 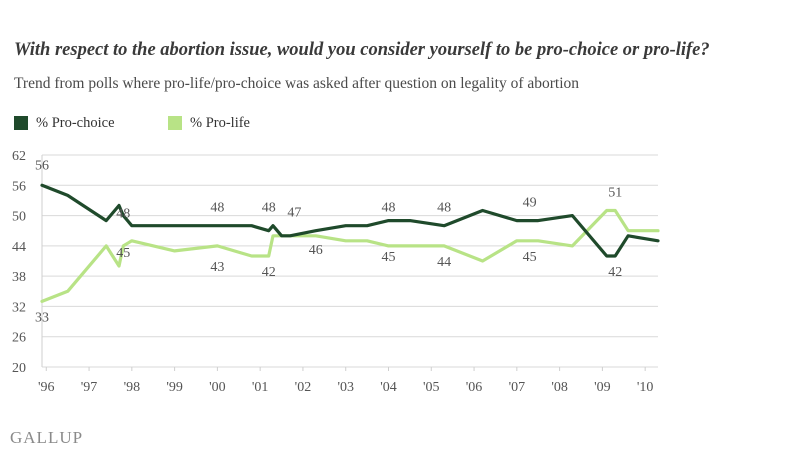 I want to click on data-label: 49, so click(x=530, y=203).